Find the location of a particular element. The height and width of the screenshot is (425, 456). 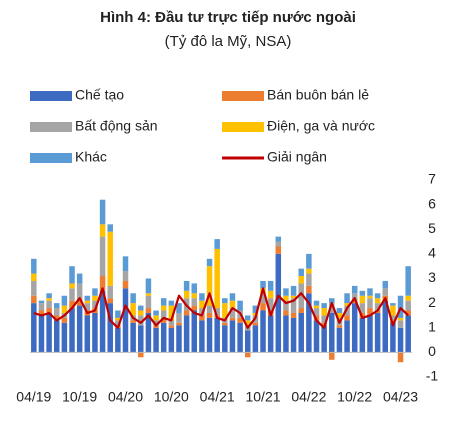

y-tick-label: 7 is located at coordinates (432, 179).